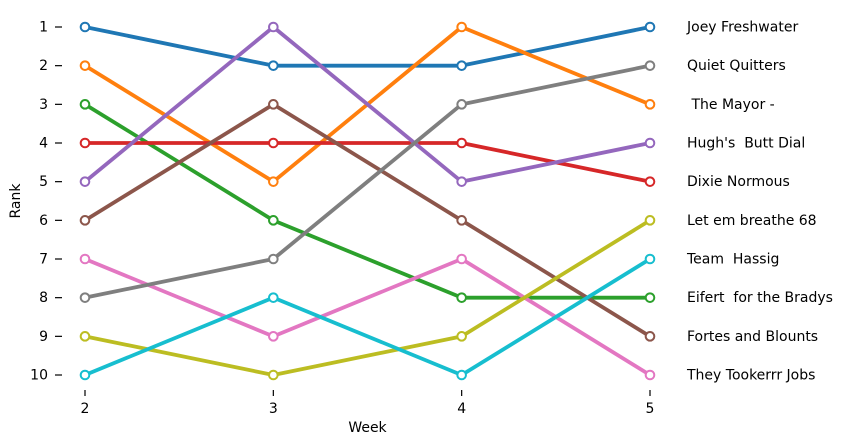 This screenshot has height=448, width=841. Describe the element at coordinates (85, 220) in the screenshot. I see `data-point-fortes-and-blounts-w2` at that location.